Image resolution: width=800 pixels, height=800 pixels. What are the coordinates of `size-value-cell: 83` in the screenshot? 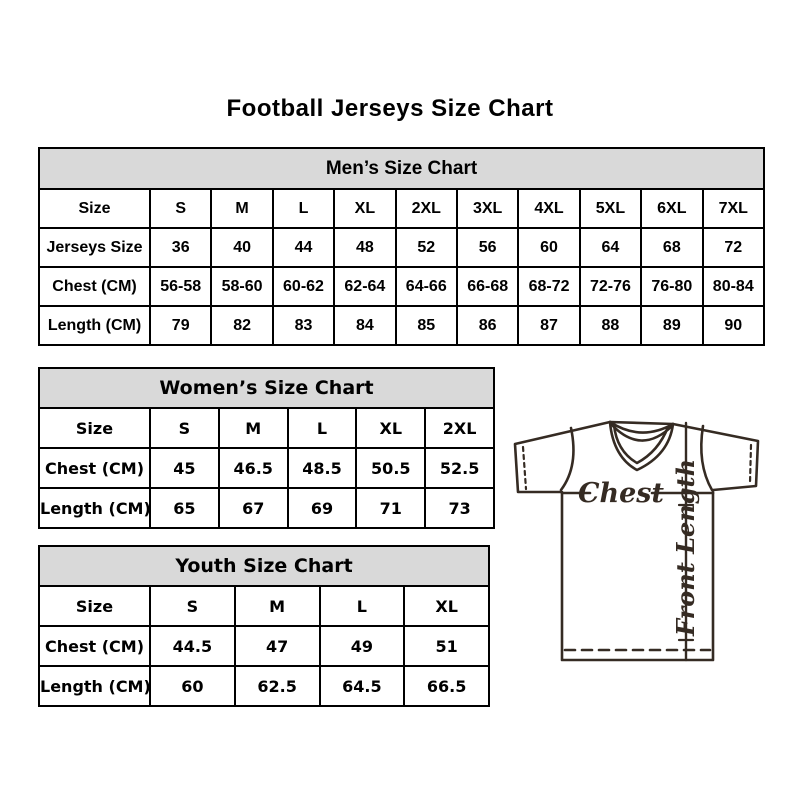 It's located at (303, 325).